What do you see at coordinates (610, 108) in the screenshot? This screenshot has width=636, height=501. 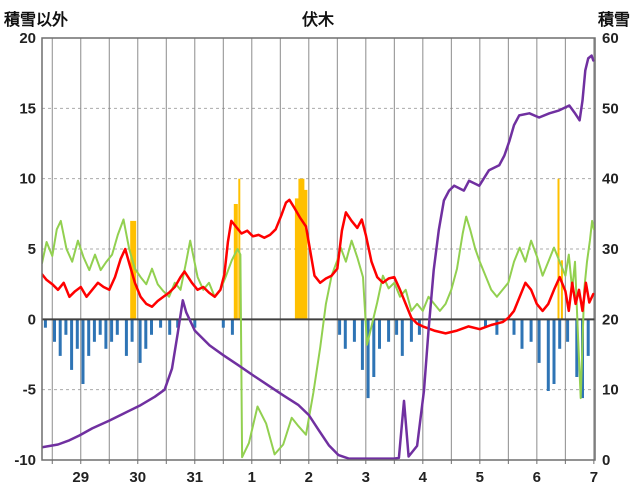 I see `y-right-tick-label: 50` at bounding box center [610, 108].